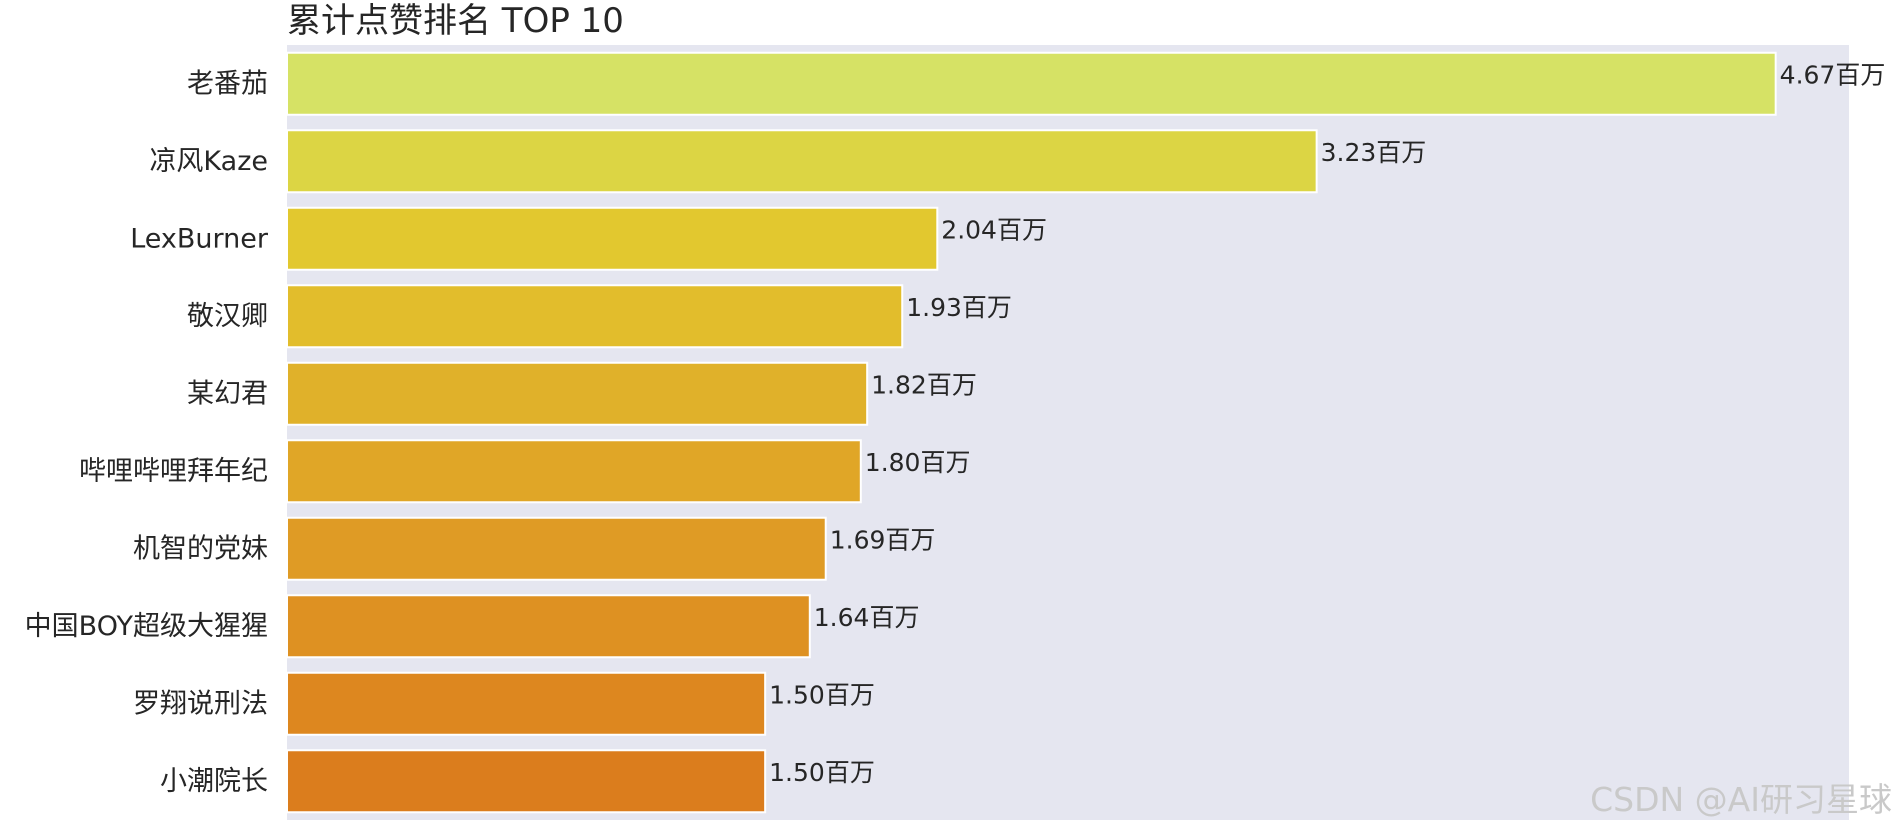  What do you see at coordinates (1741, 799) in the screenshot?
I see `watermark: CSDN @AI研习星球` at bounding box center [1741, 799].